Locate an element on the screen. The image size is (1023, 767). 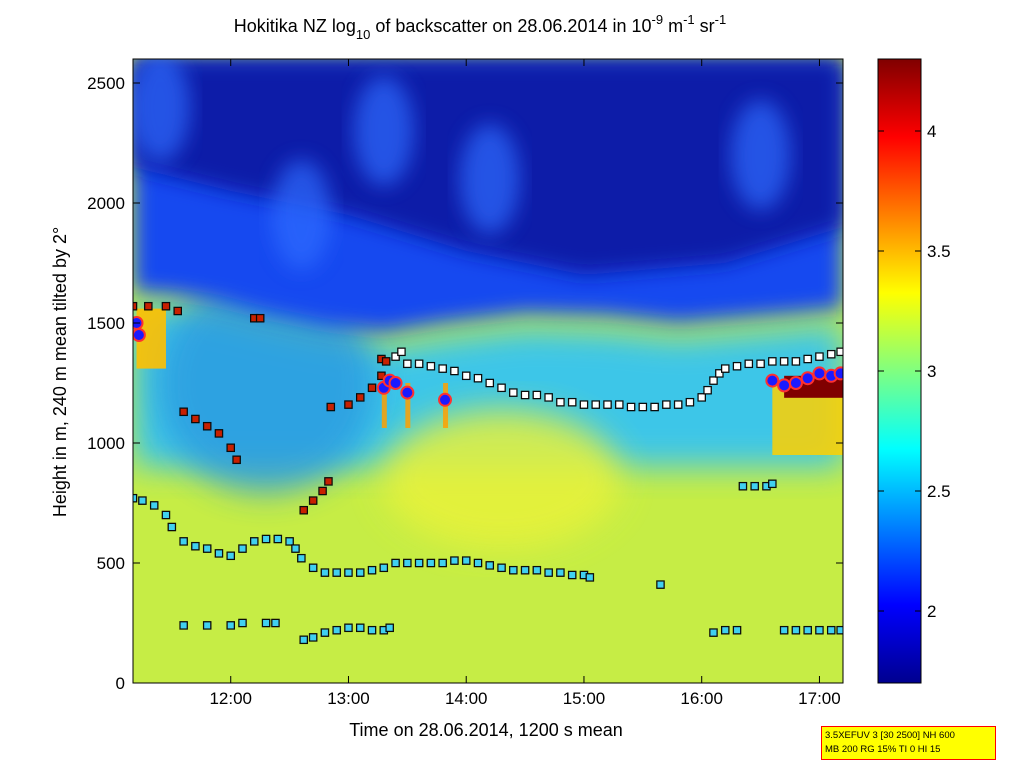
y-tick-label: 2500 is located at coordinates (106, 83).